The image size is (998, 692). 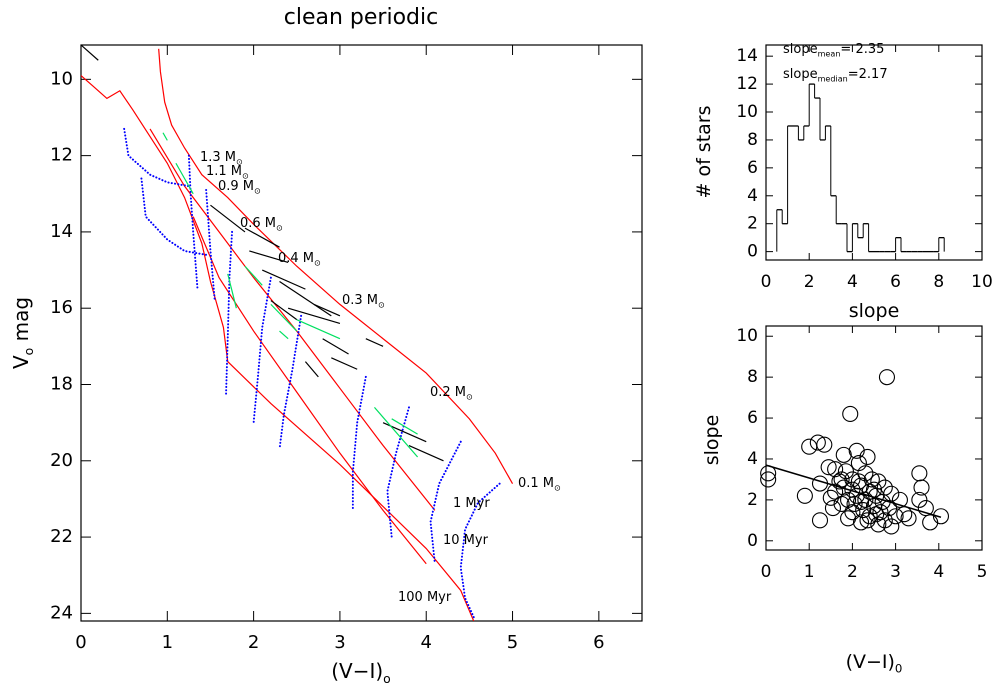 I want to click on annotation-main: 0.4 M, so click(x=296, y=258).